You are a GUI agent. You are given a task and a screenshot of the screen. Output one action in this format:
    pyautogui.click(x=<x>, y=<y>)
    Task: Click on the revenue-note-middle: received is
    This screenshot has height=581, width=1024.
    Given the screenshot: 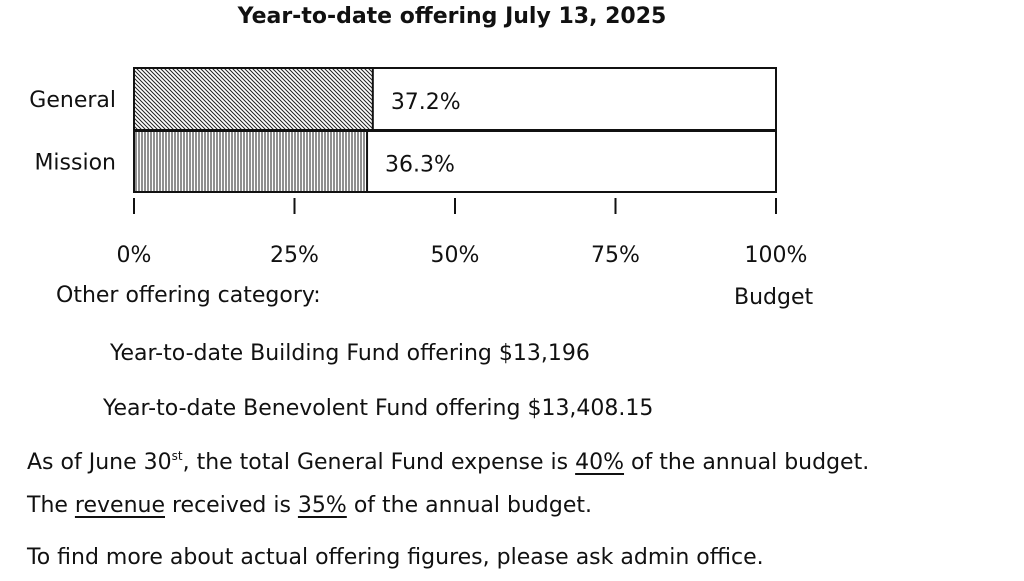 What is the action you would take?
    pyautogui.click(x=231, y=505)
    